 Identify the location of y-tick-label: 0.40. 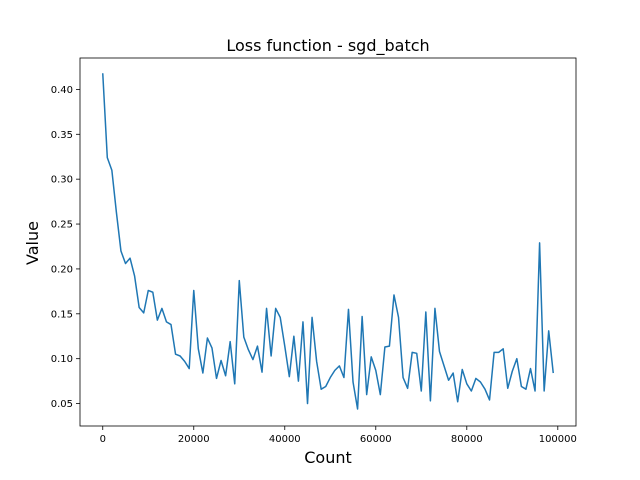
(62, 90).